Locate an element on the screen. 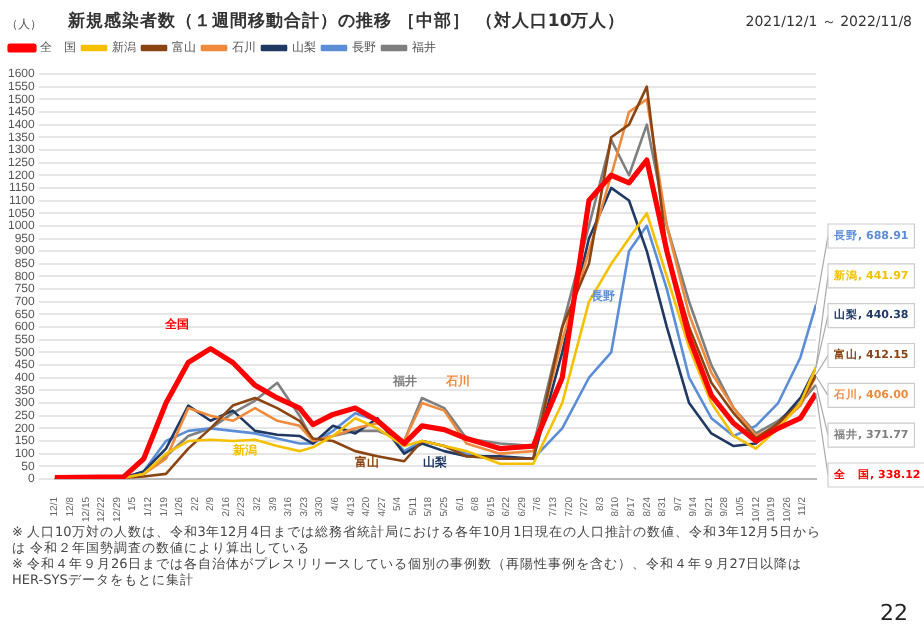 The height and width of the screenshot is (640, 924). chart-title: 新規感染者数（１週間移動合計）の推移 ［中部］ （対人口10万人） is located at coordinates (347, 22).